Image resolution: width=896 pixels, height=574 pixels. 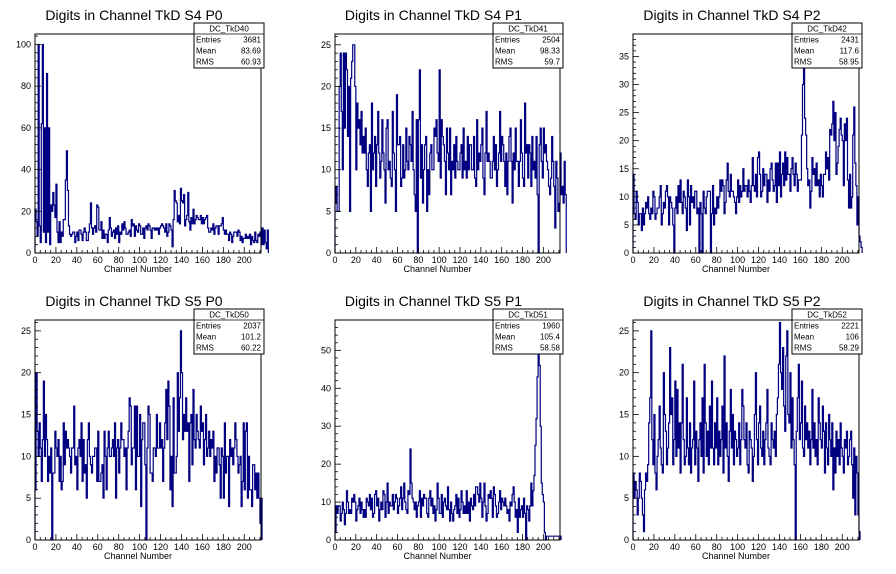 I want to click on chart-title: Digits in Channel TkD S4 P0, so click(x=133, y=15).